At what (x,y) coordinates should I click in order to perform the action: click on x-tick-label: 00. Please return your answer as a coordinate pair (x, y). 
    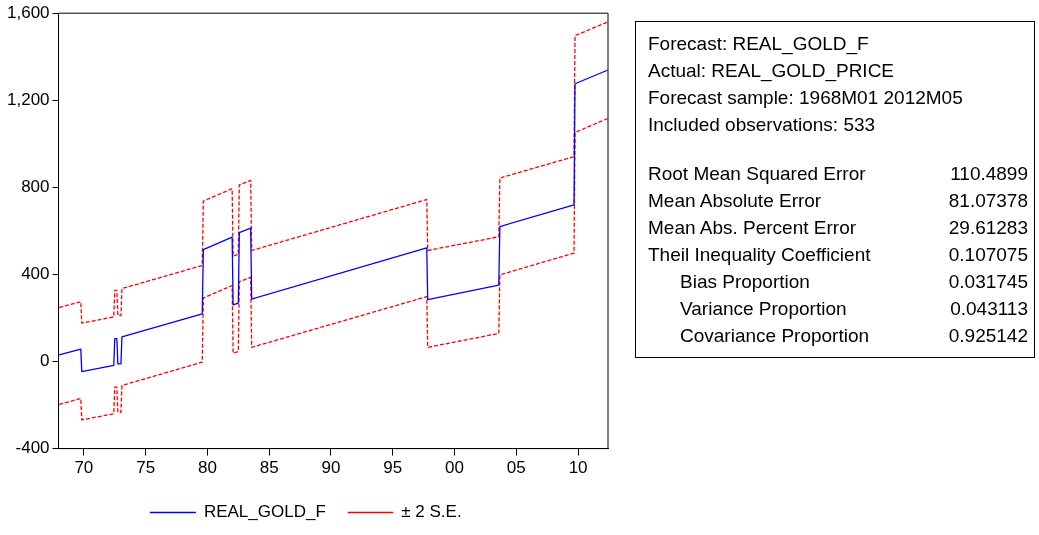
    Looking at the image, I should click on (454, 468).